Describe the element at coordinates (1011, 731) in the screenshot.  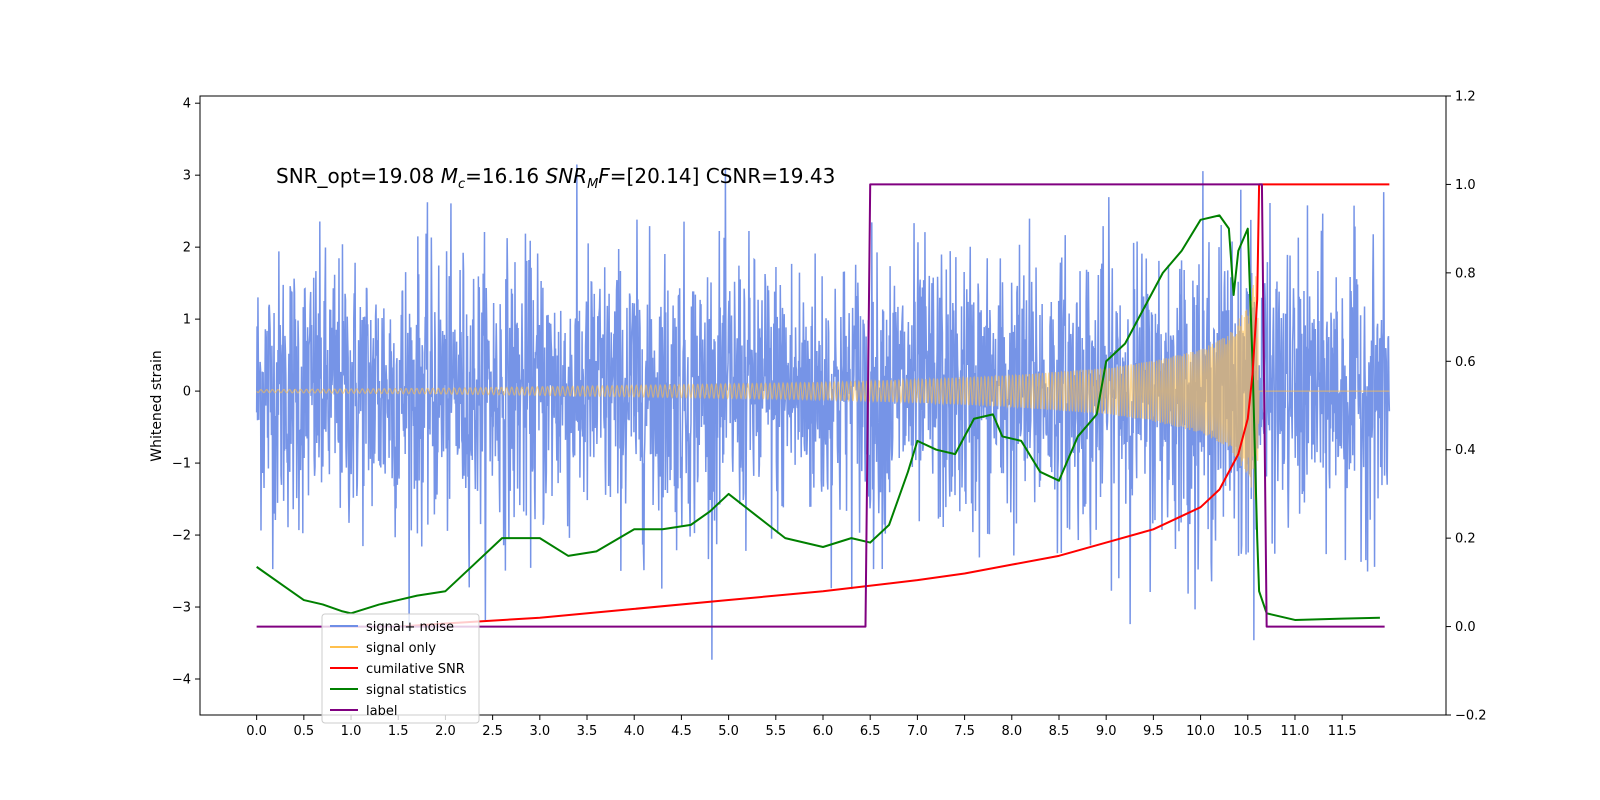
I see `x-tick-label: 8.0` at that location.